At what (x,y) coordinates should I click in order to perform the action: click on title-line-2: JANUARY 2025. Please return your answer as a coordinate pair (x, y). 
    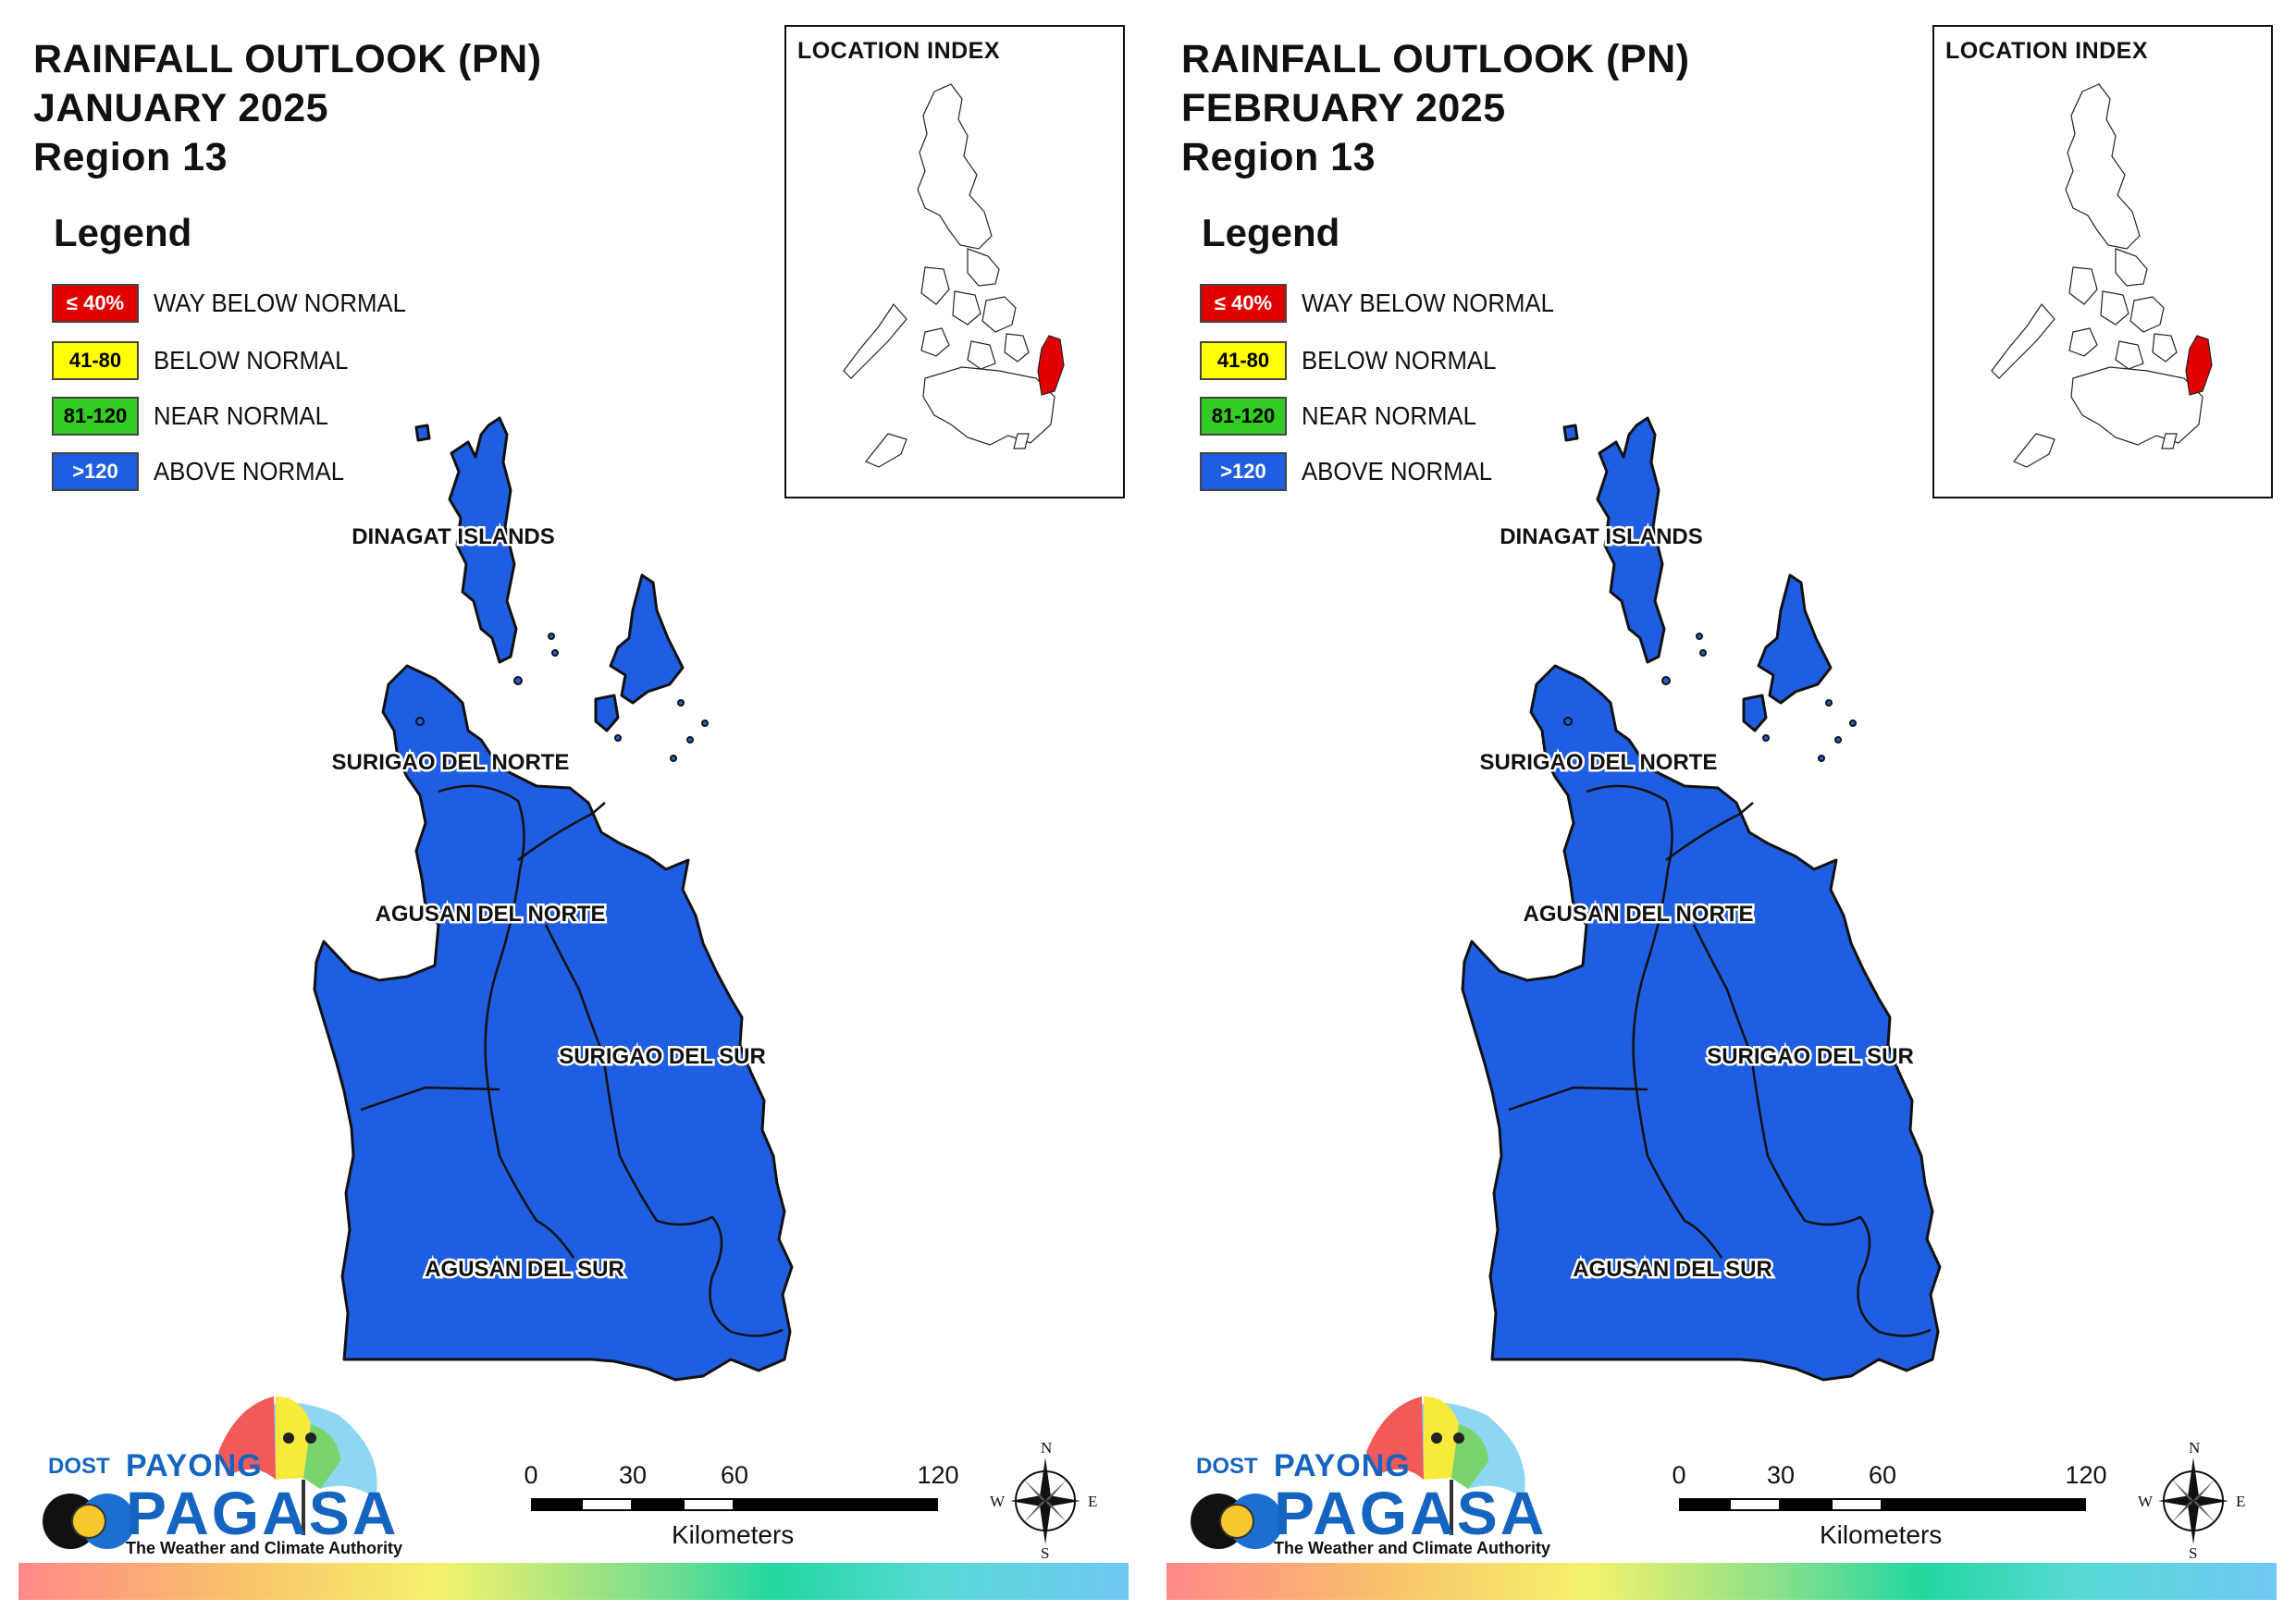
    Looking at the image, I should click on (181, 108).